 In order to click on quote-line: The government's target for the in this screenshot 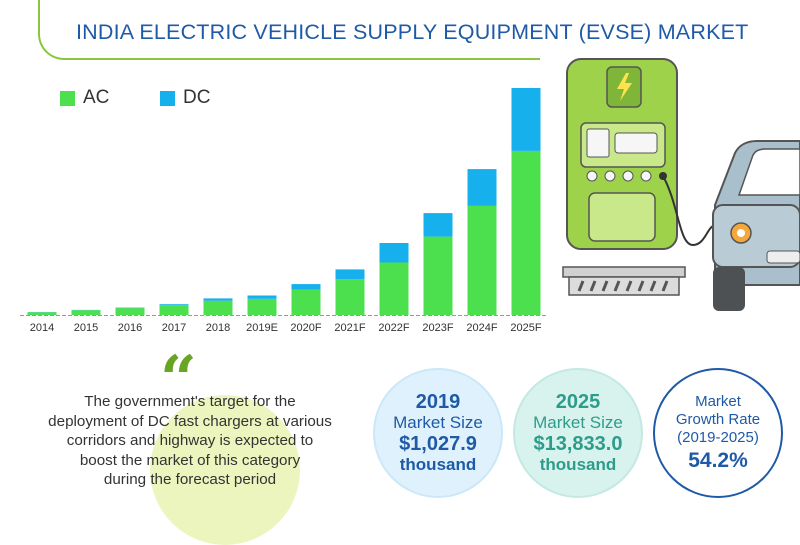, I will do `click(190, 402)`.